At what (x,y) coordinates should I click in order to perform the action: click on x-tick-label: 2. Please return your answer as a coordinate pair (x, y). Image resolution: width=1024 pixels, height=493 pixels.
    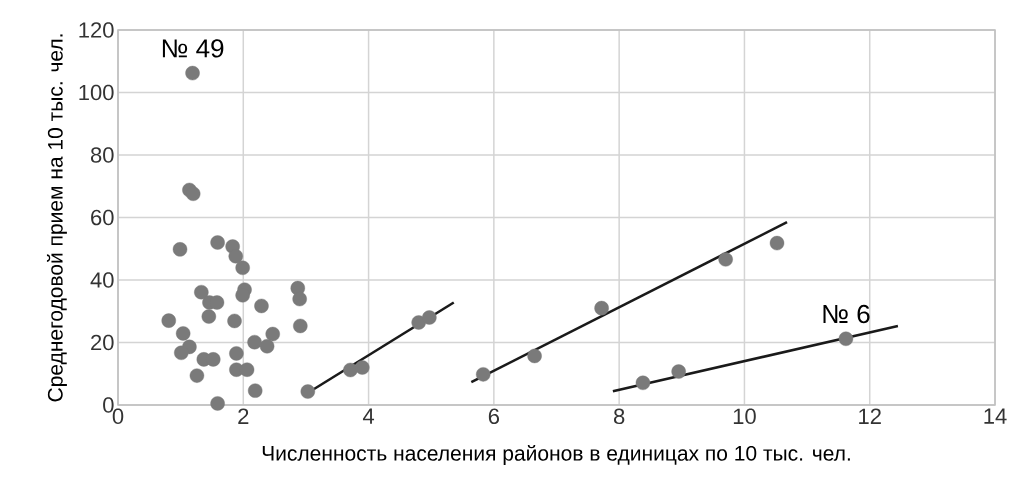
    Looking at the image, I should click on (243, 416).